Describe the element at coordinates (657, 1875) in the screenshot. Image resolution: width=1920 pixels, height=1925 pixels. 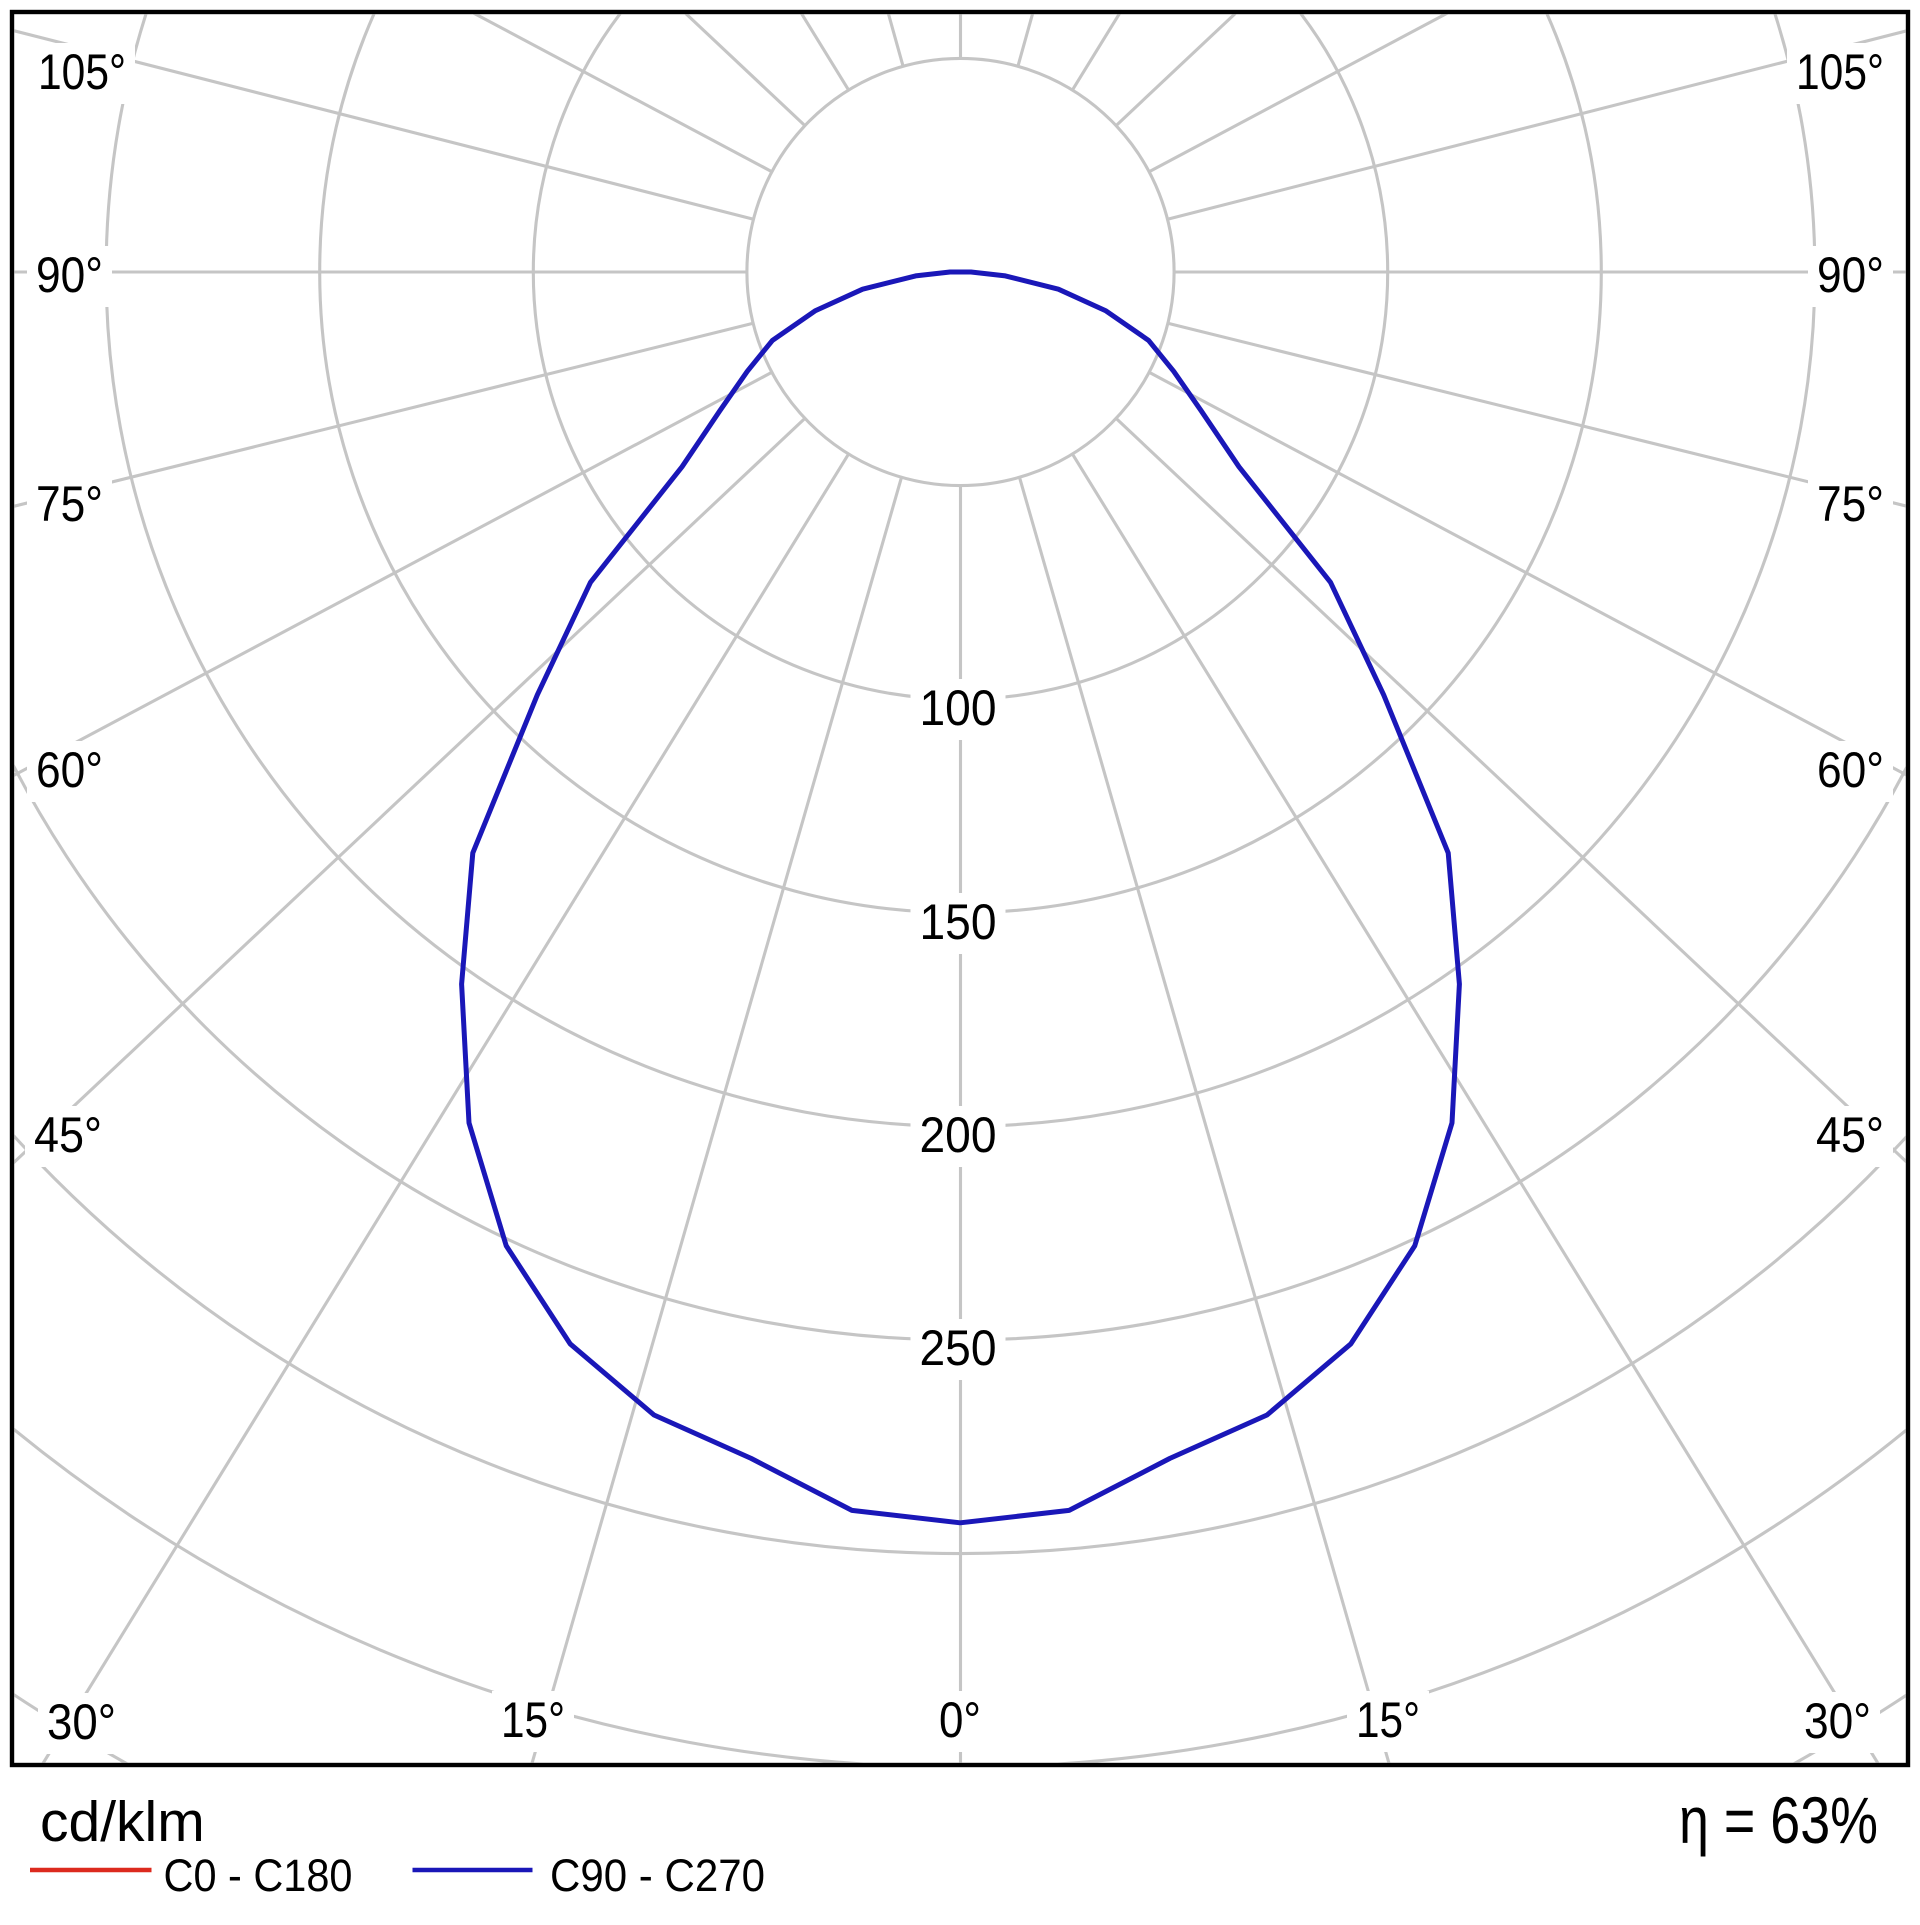
I see `svg-text: C90 - C270` at that location.